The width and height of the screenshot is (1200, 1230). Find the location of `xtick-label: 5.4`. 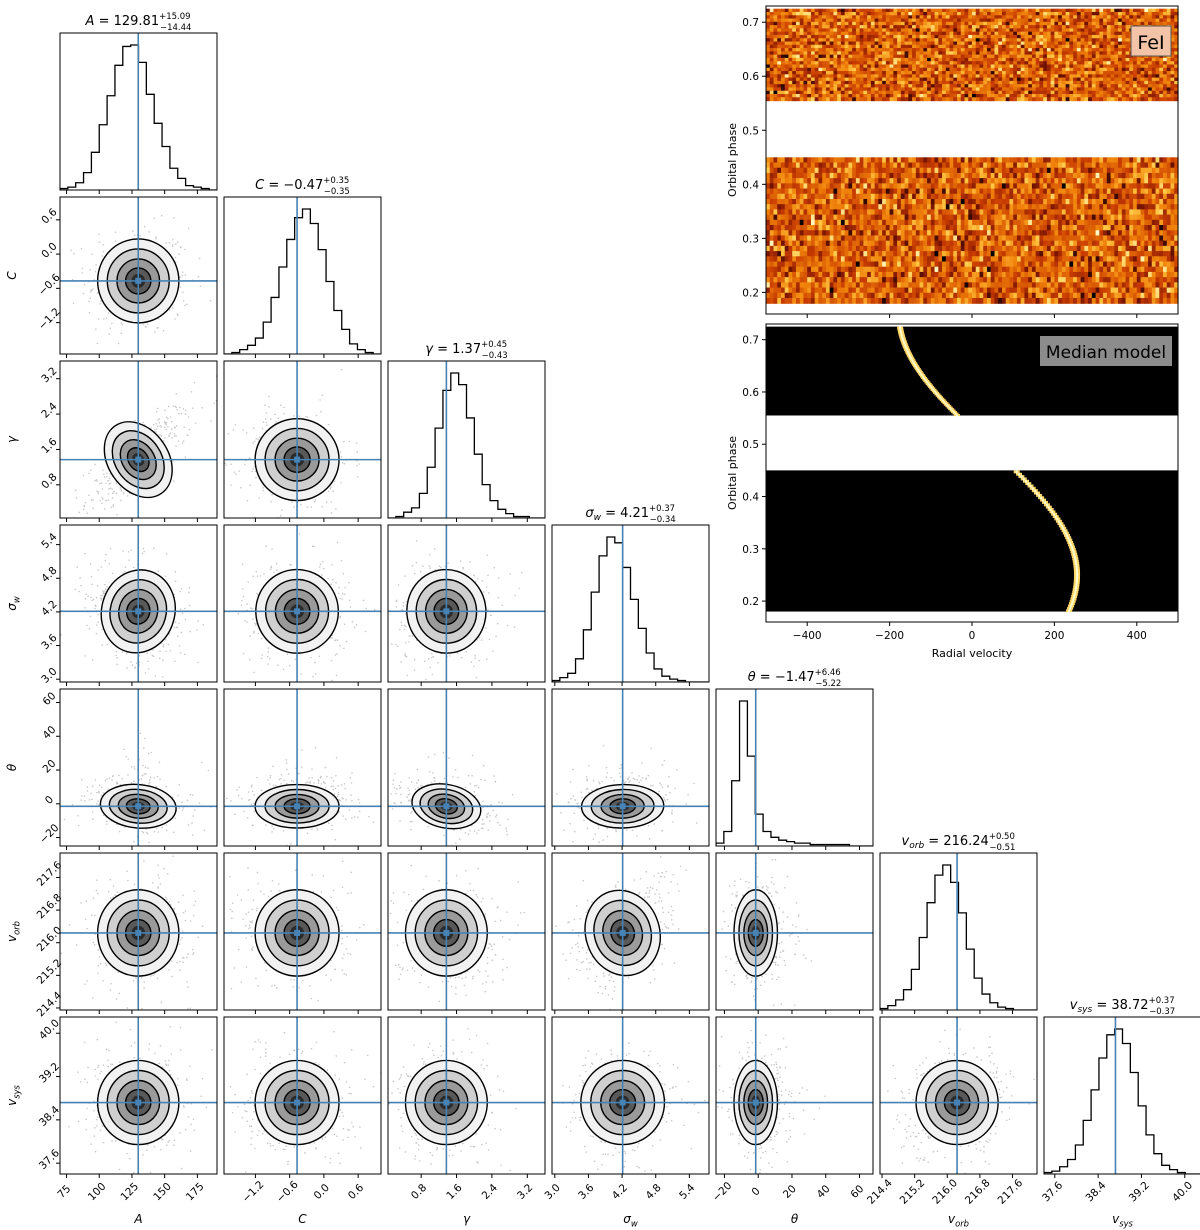

xtick-label: 5.4 is located at coordinates (687, 1192).